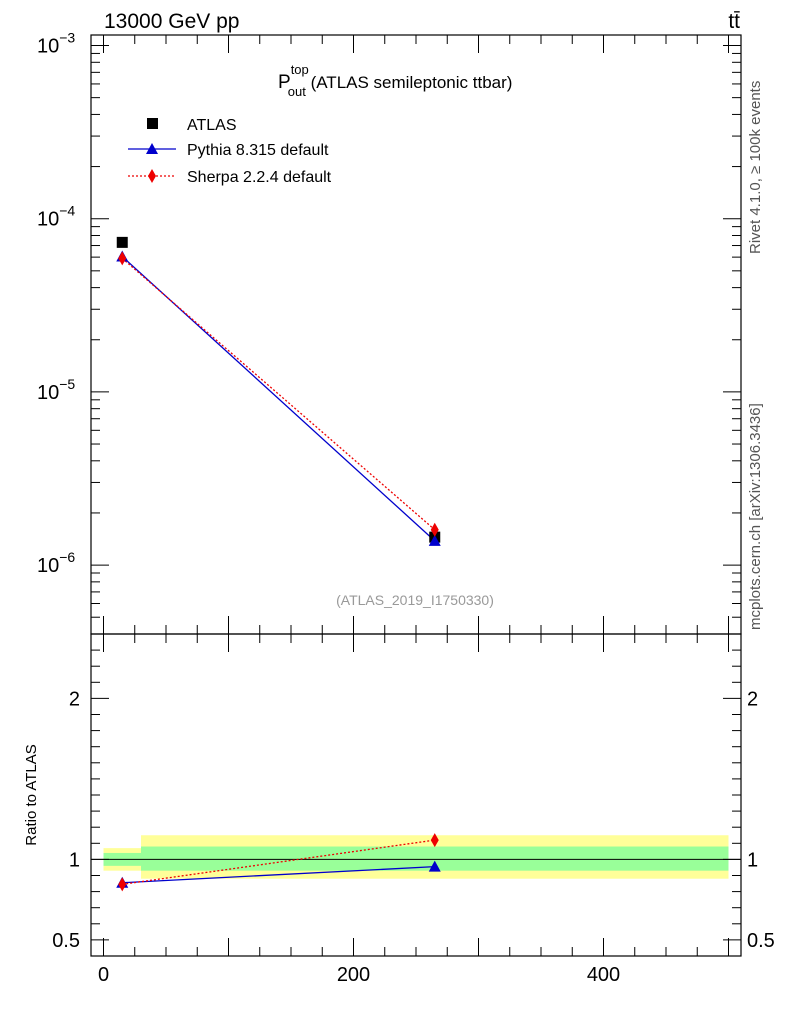 The height and width of the screenshot is (1029, 786). What do you see at coordinates (734, 21) in the screenshot?
I see `header-process: tt̄` at bounding box center [734, 21].